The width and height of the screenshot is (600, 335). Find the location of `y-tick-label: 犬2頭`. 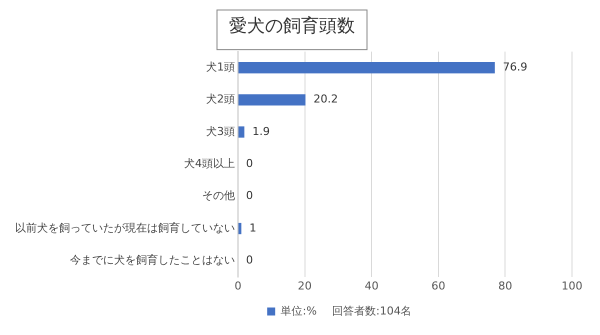

y-tick-label: 犬2頭 is located at coordinates (220, 99).